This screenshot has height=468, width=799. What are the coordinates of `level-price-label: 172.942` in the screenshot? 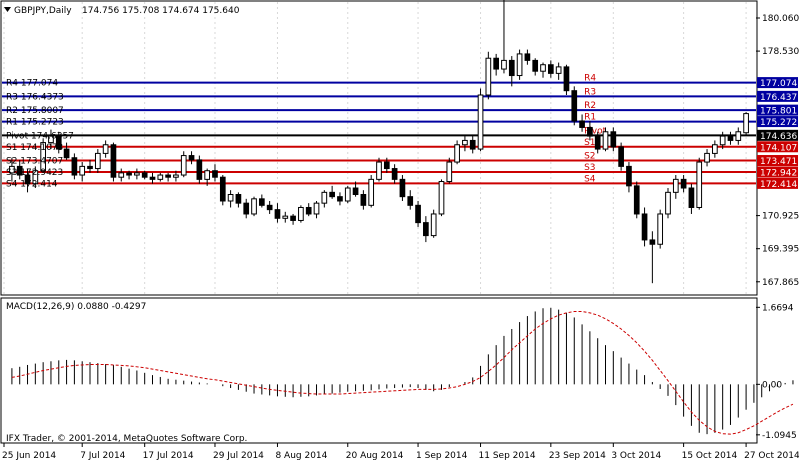 It's located at (778, 173).